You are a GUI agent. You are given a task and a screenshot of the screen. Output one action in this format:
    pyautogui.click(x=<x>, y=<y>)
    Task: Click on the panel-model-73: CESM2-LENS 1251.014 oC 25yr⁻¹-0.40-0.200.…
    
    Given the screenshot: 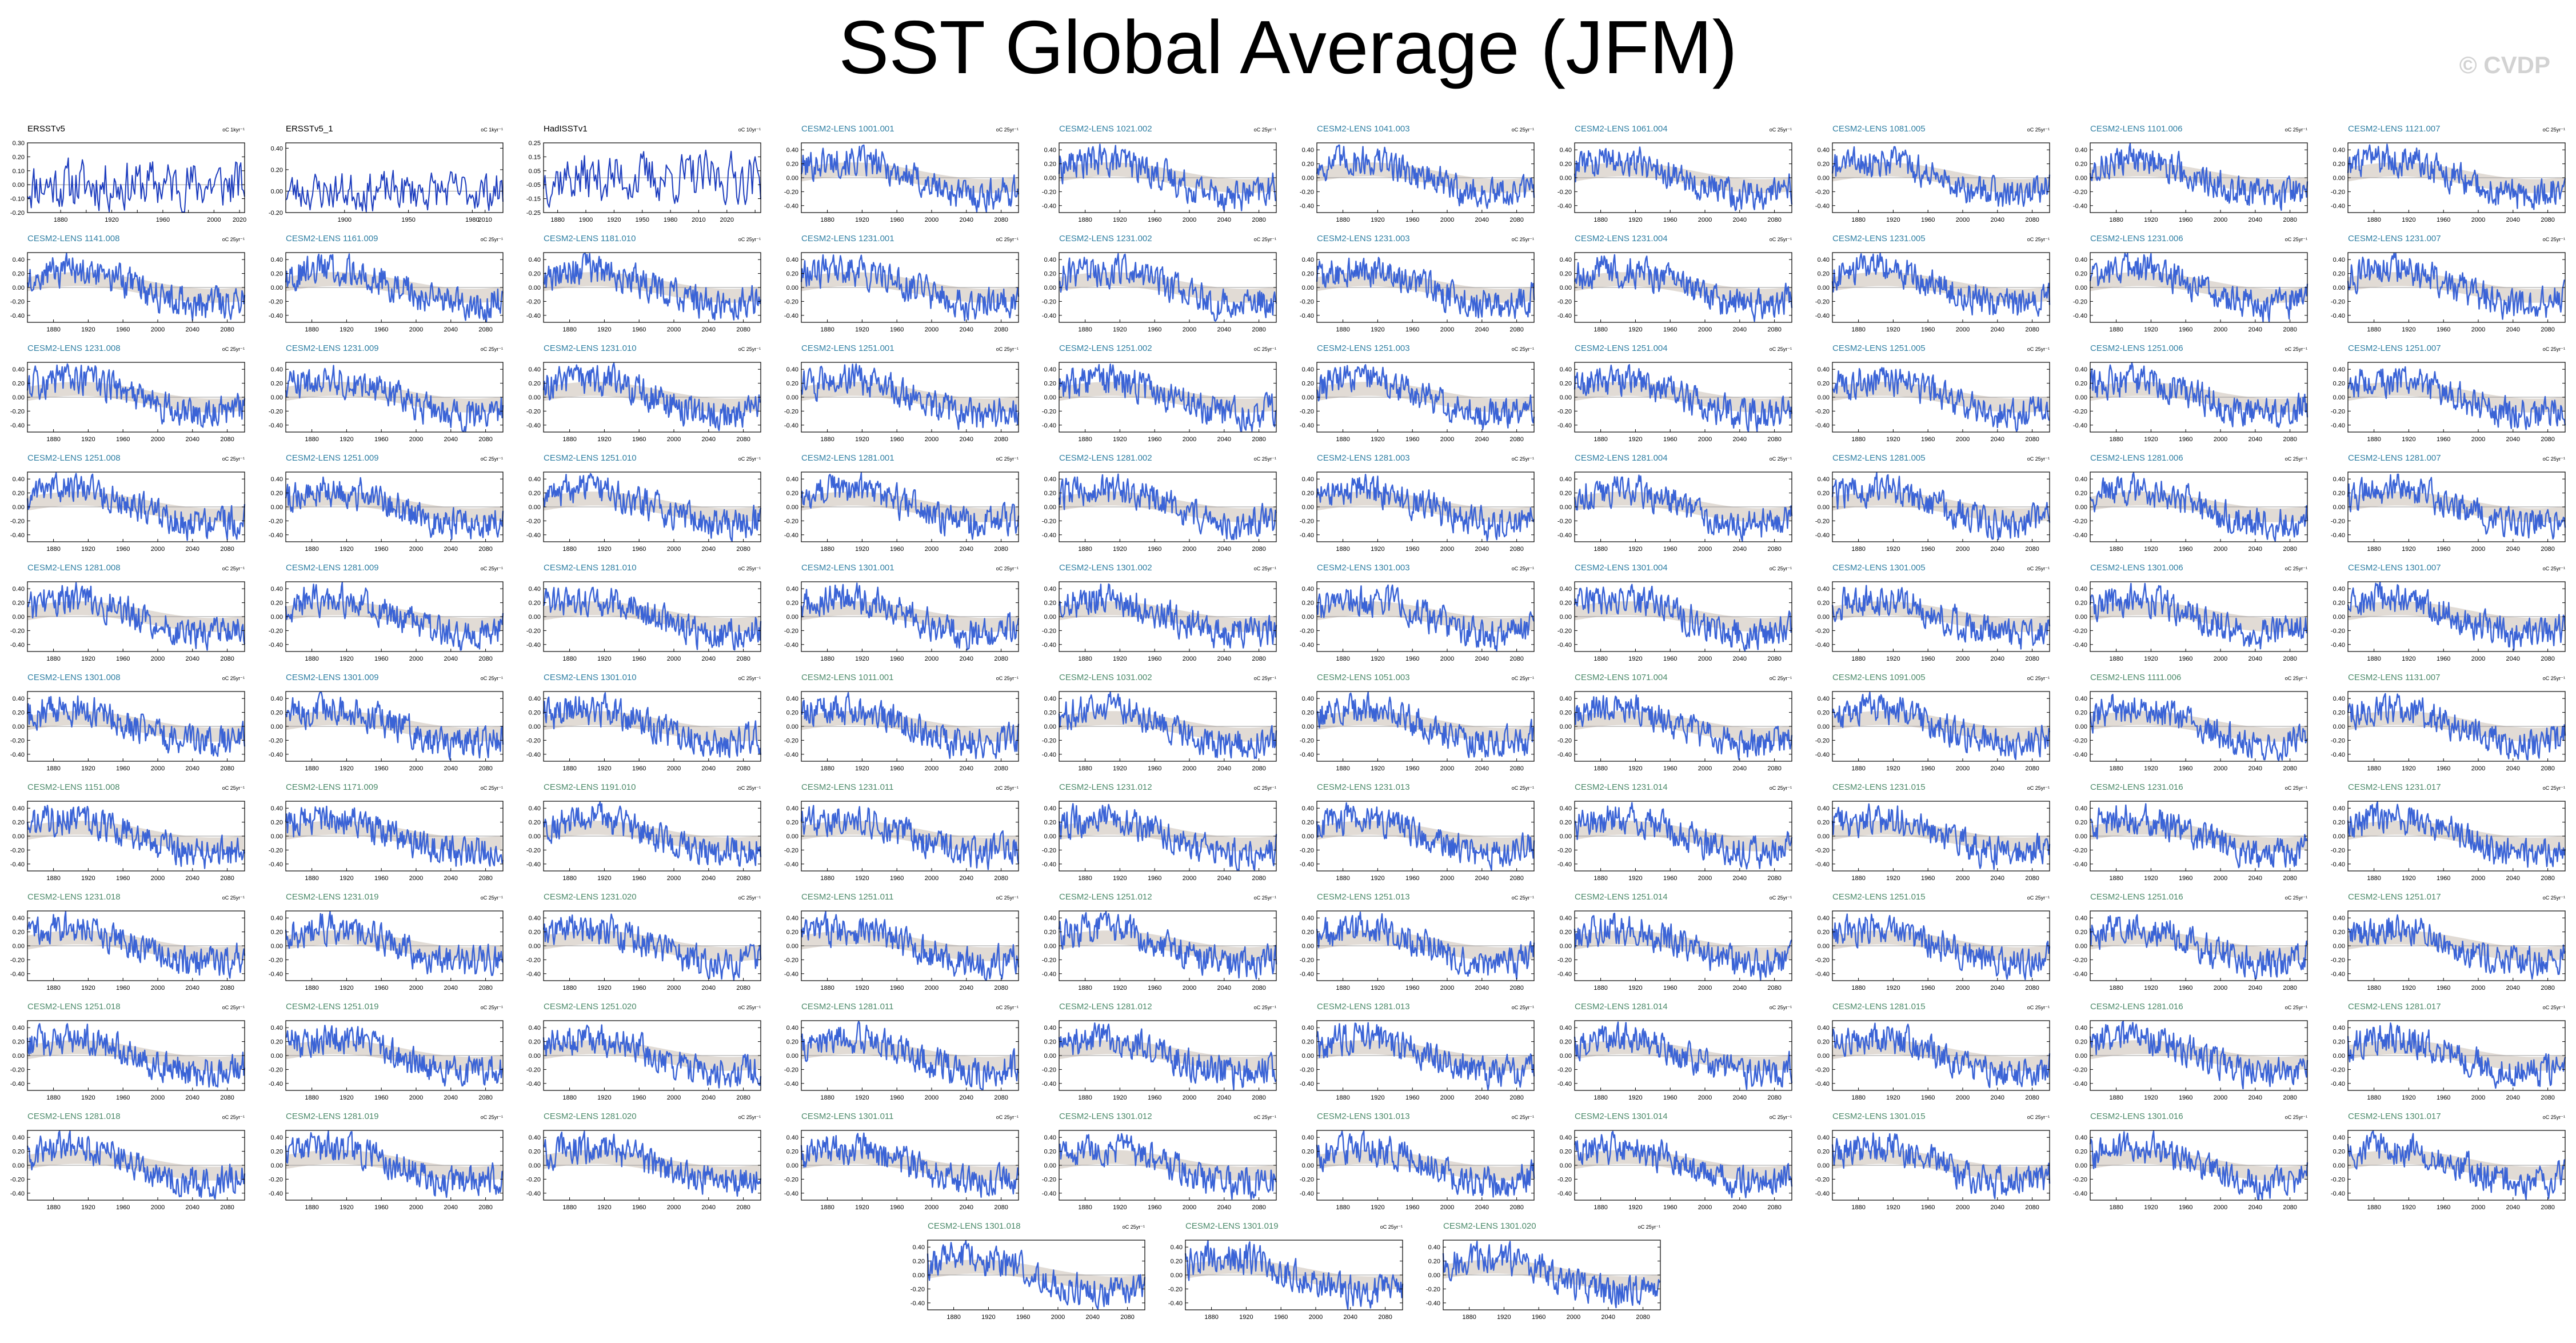 What is the action you would take?
    pyautogui.click(x=1674, y=942)
    